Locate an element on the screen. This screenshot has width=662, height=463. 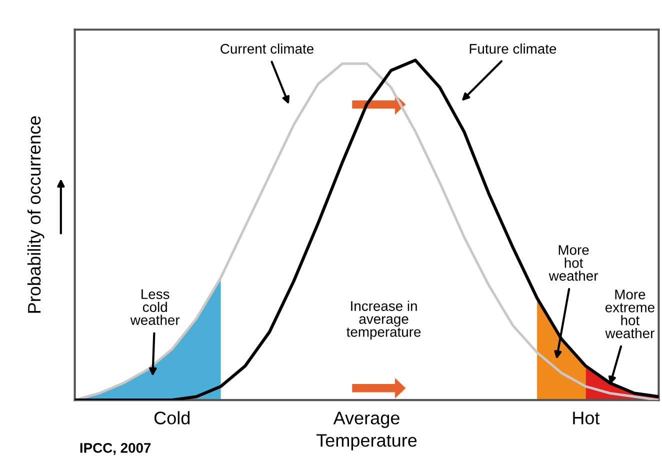
text: Future climate is located at coordinates (513, 49).